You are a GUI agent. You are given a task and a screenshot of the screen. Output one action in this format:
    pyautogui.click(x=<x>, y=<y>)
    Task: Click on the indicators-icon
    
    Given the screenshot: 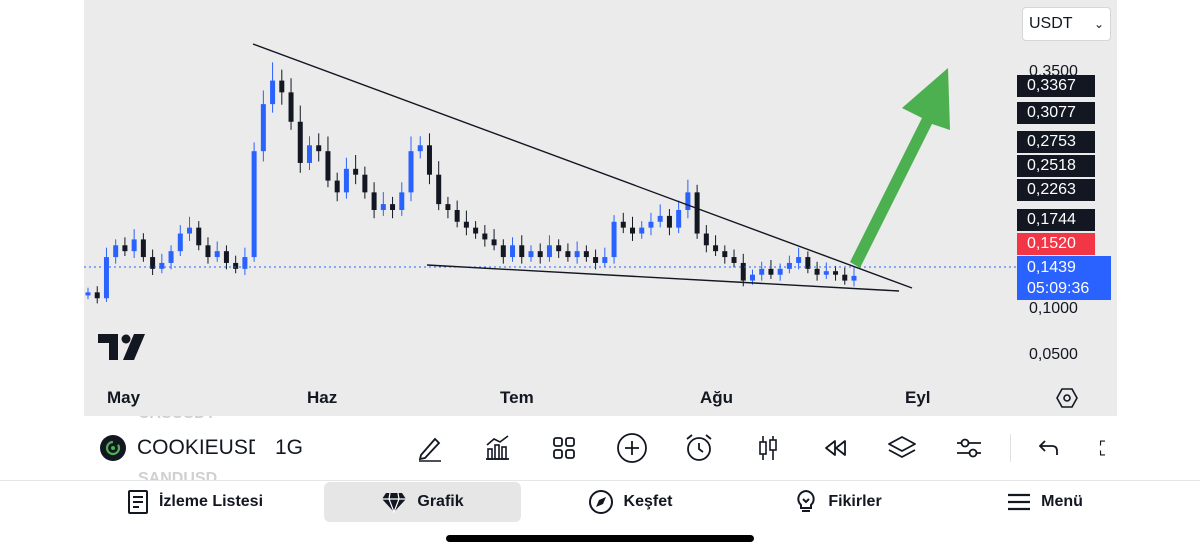 What is the action you would take?
    pyautogui.click(x=497, y=448)
    